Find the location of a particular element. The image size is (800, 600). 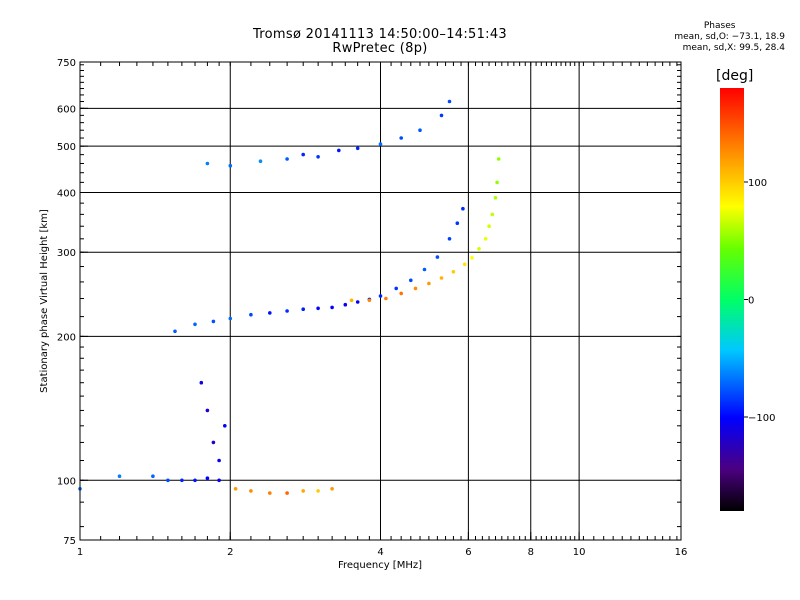

colorbar is located at coordinates (732, 299).